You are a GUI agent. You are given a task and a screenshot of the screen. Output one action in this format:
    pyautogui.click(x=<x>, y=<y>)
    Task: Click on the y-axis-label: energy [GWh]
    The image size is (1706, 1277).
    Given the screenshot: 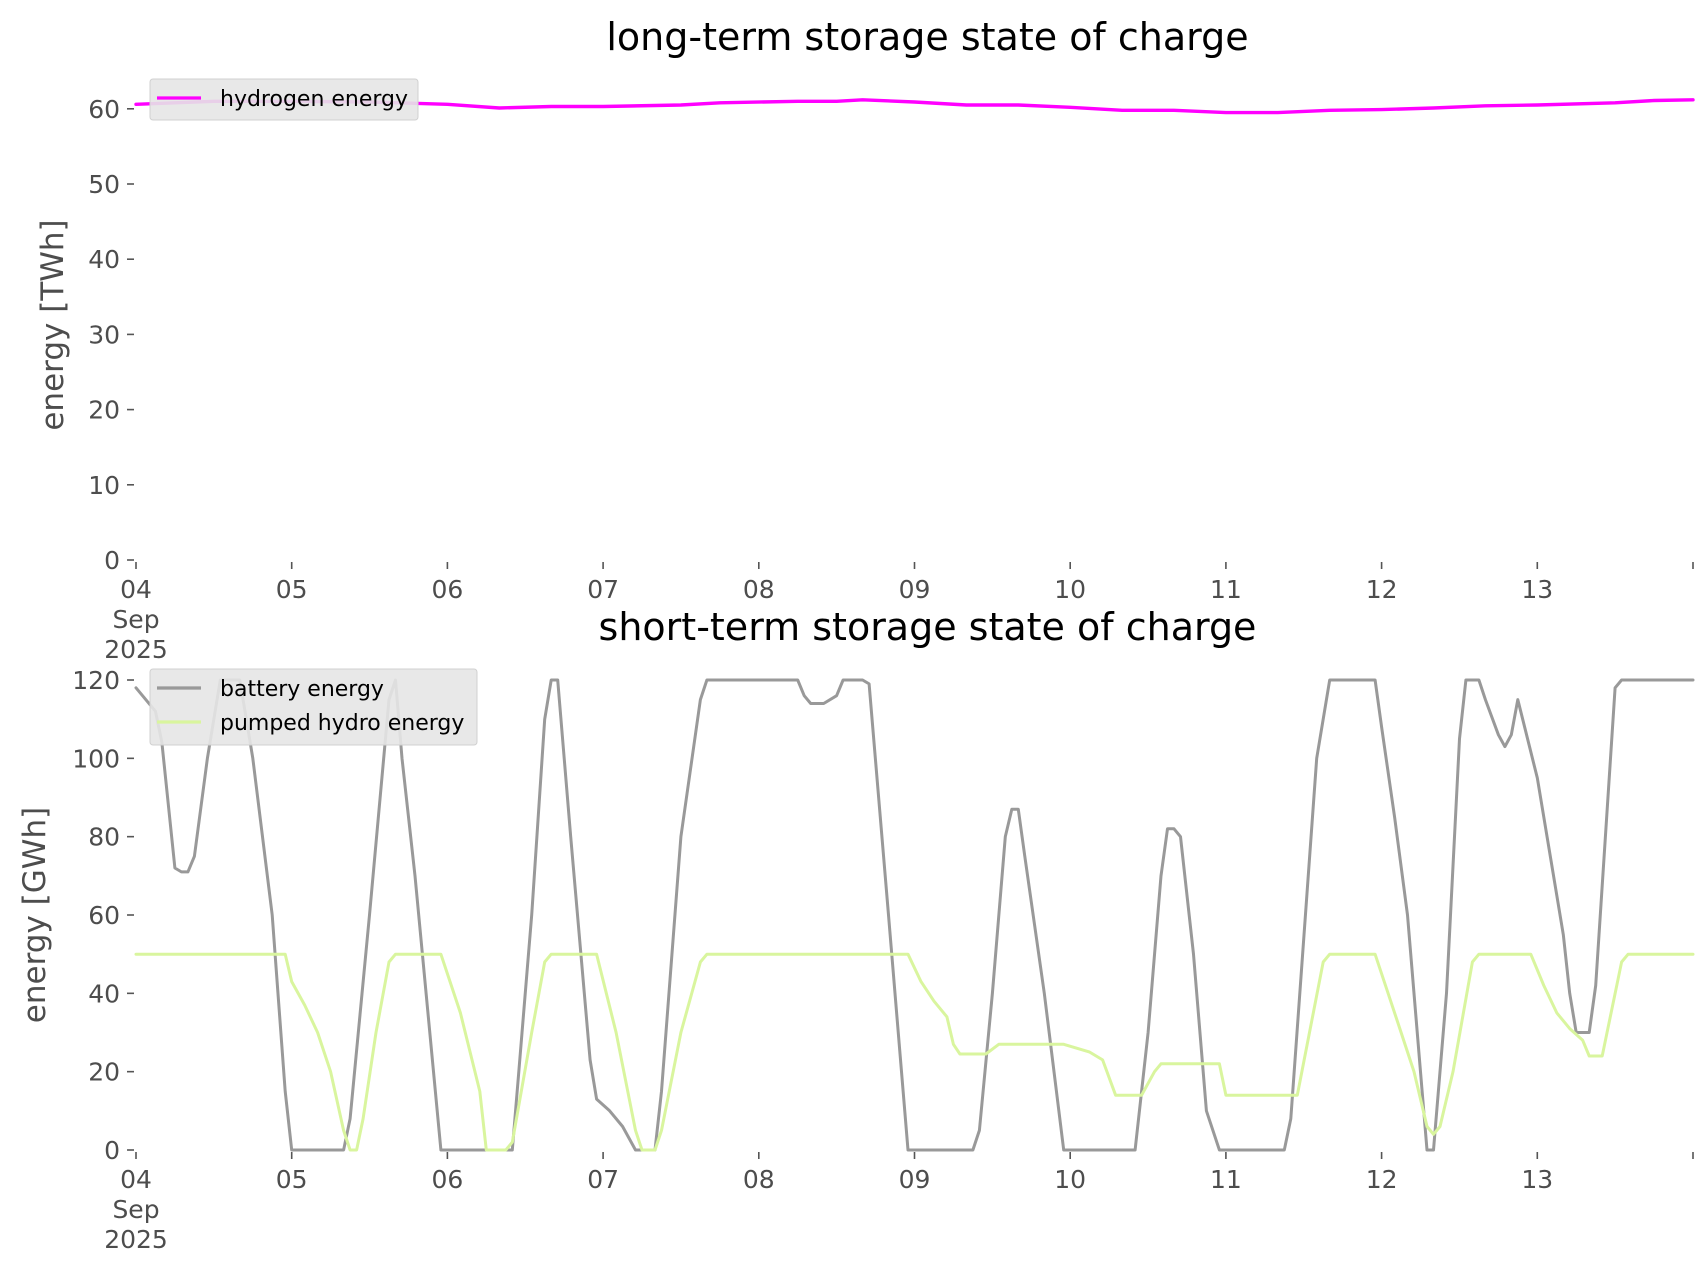 What is the action you would take?
    pyautogui.click(x=35, y=915)
    